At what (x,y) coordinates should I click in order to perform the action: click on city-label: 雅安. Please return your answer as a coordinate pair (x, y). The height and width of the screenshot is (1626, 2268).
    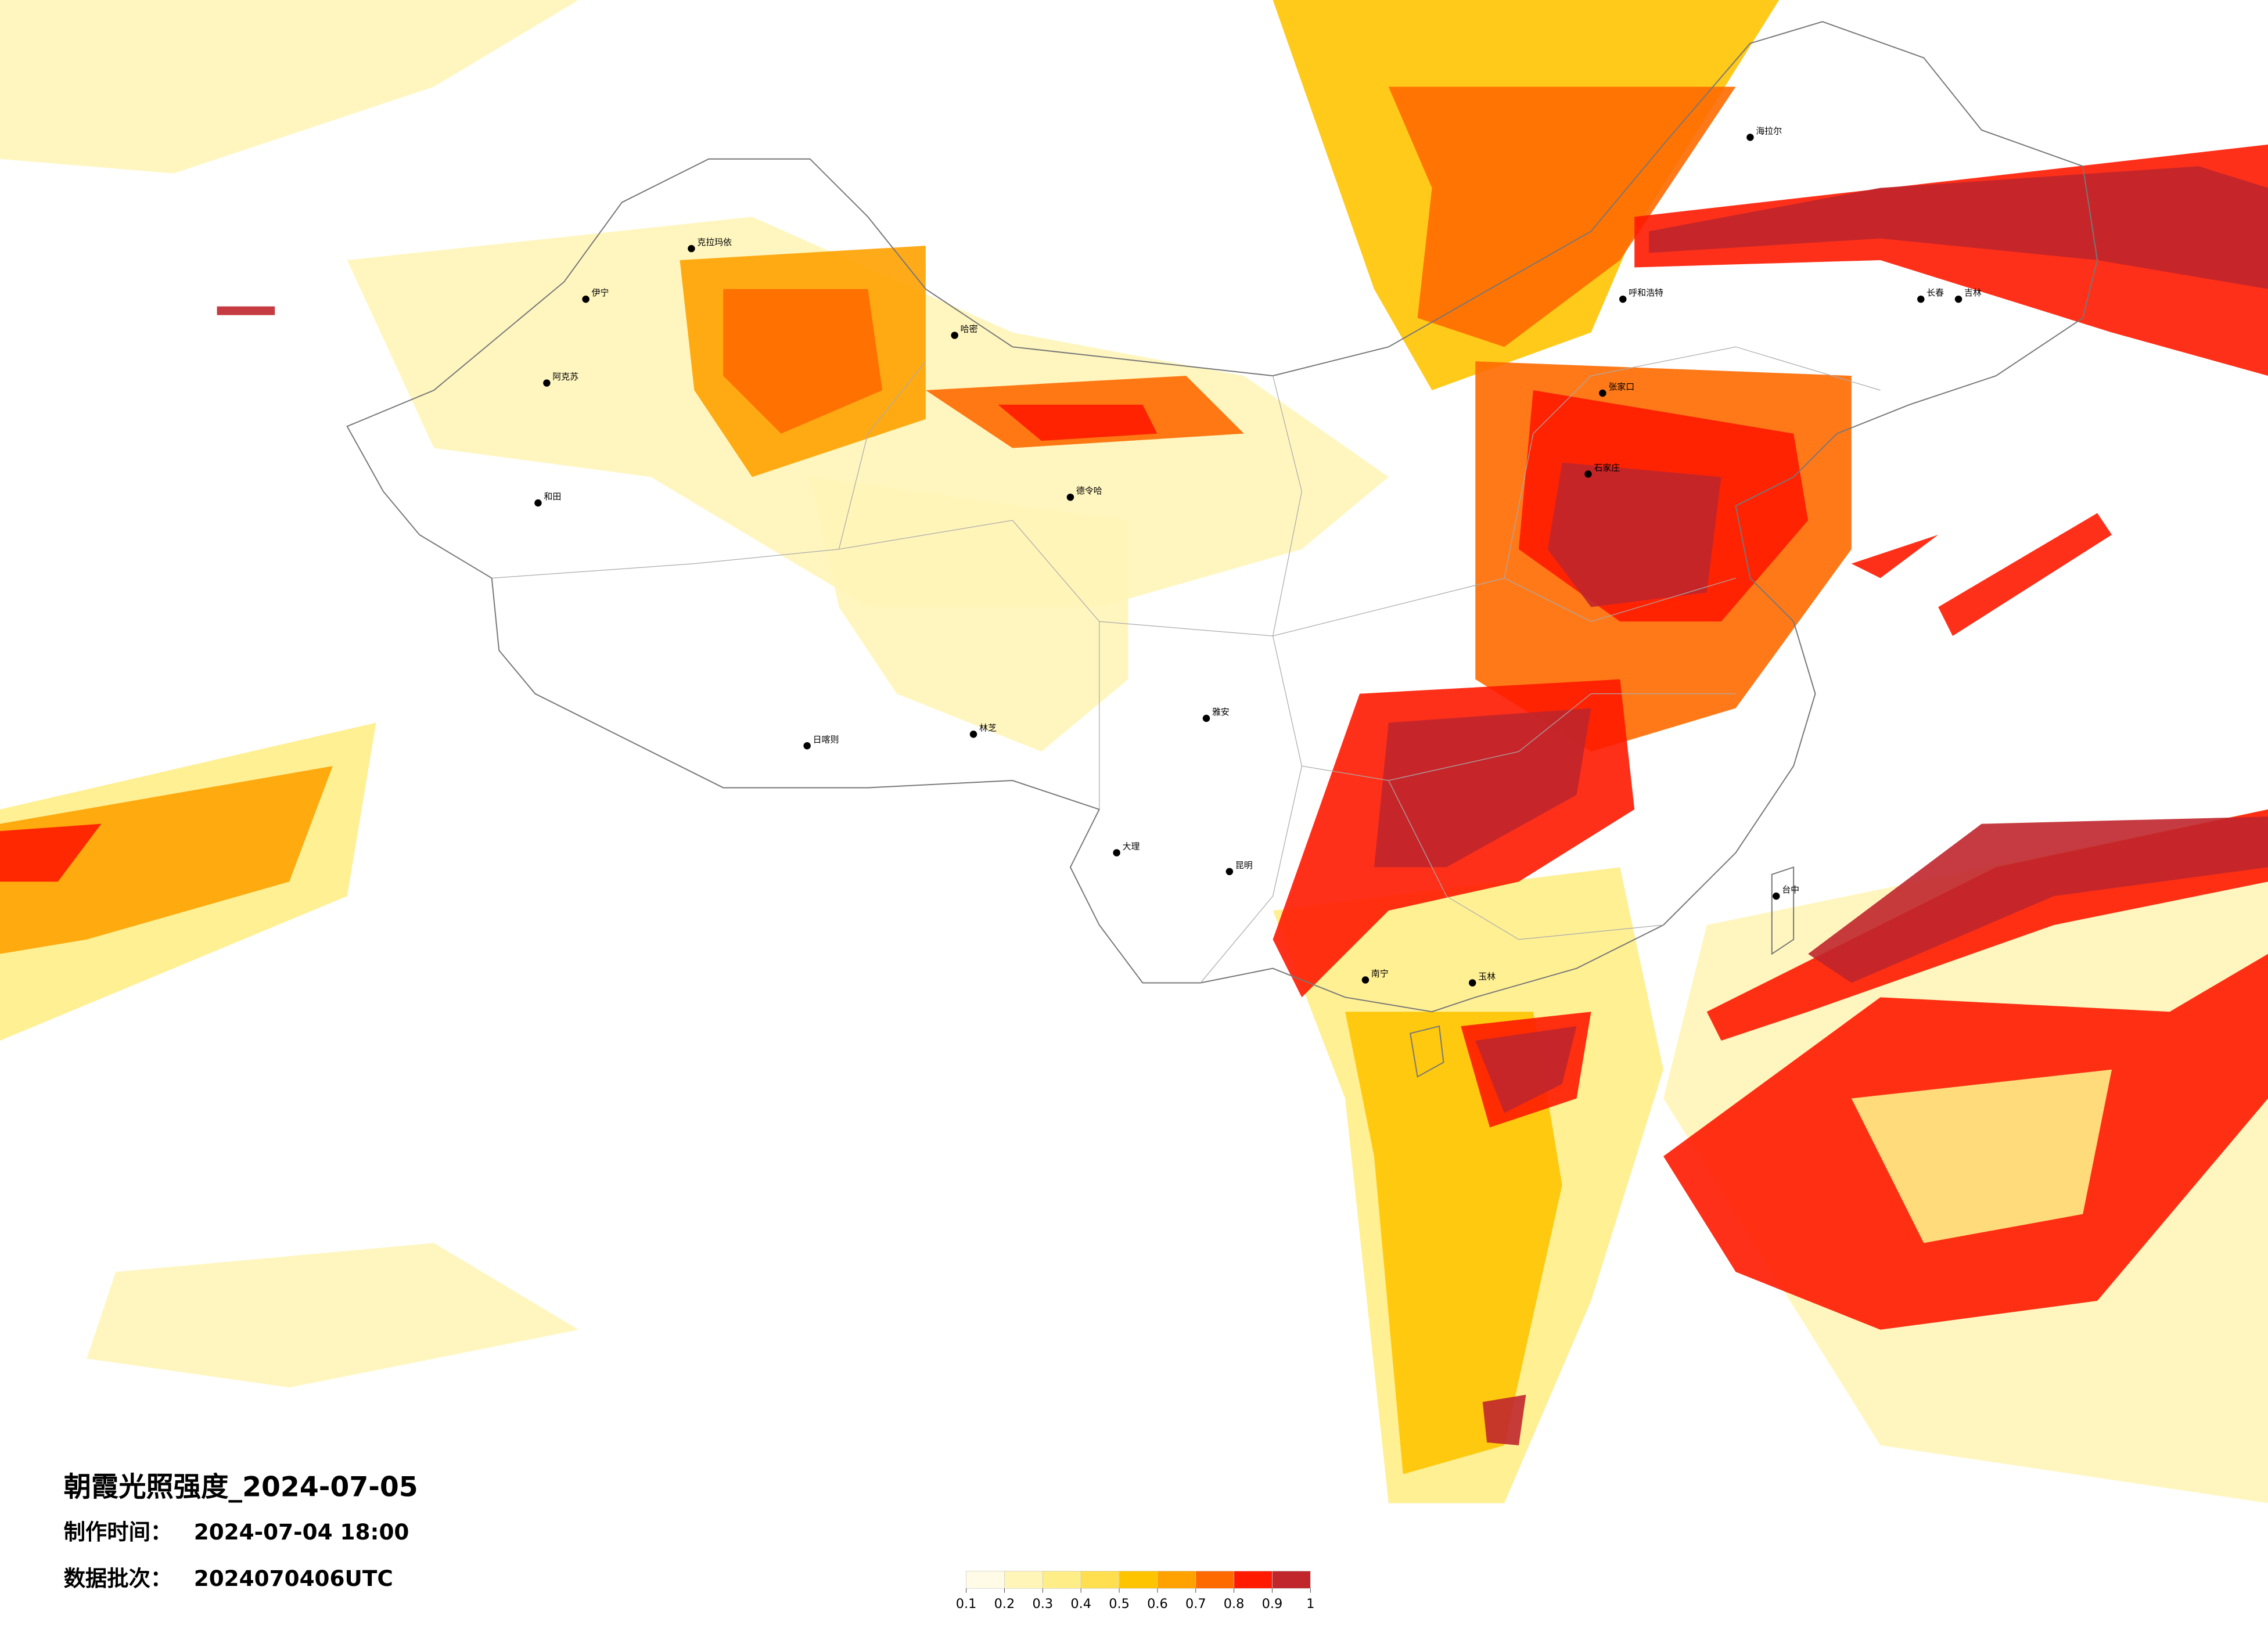
    Looking at the image, I should click on (1221, 712).